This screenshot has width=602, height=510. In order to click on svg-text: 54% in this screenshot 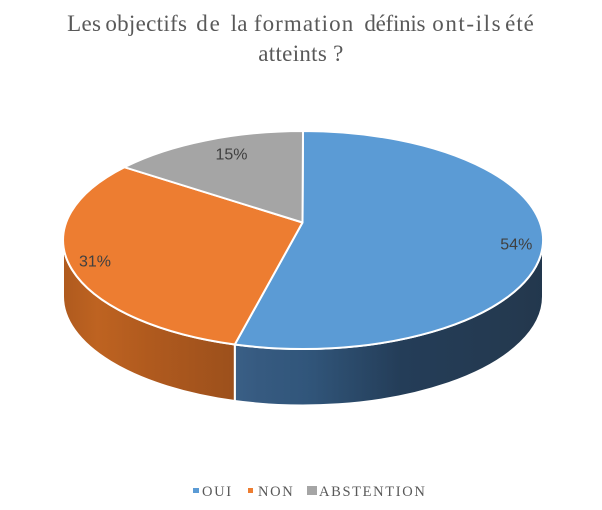, I will do `click(516, 245)`.